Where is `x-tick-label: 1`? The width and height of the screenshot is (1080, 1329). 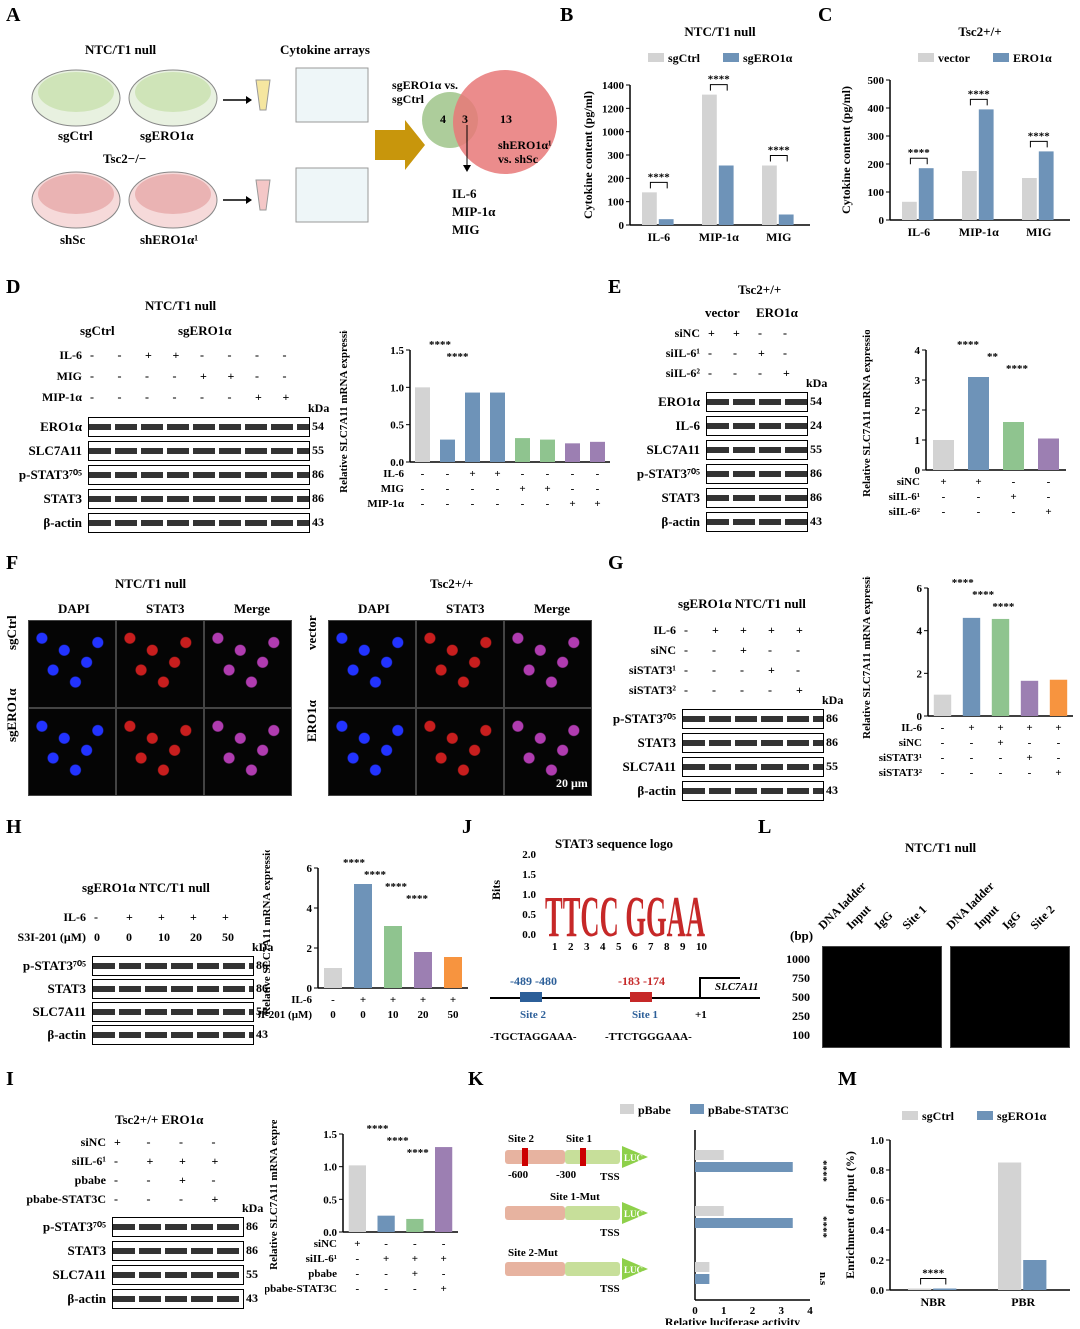 x-tick-label: 1 is located at coordinates (724, 1311).